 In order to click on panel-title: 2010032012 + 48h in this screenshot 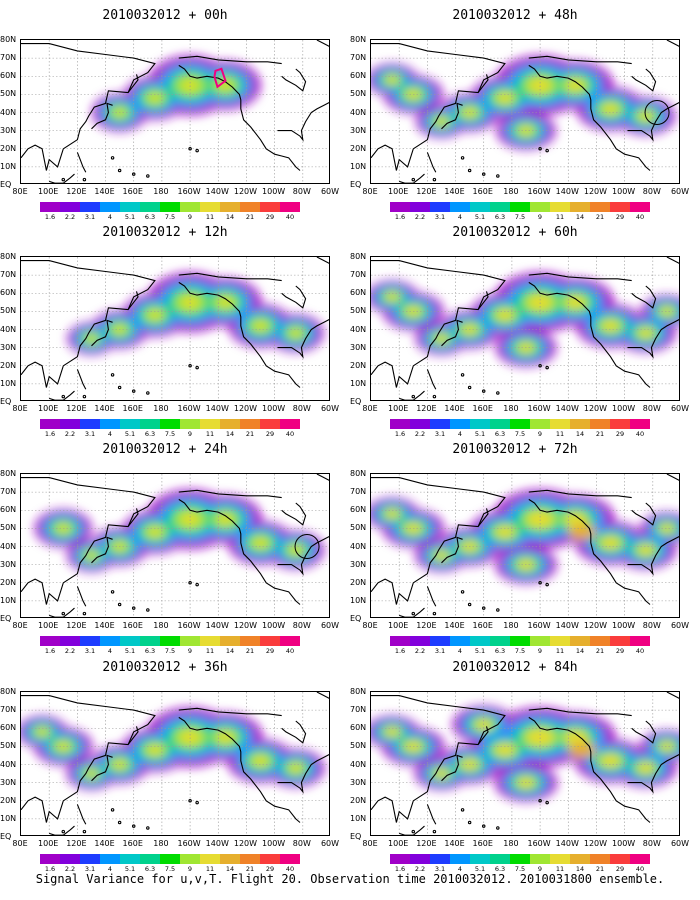, I will do `click(515, 15)`.